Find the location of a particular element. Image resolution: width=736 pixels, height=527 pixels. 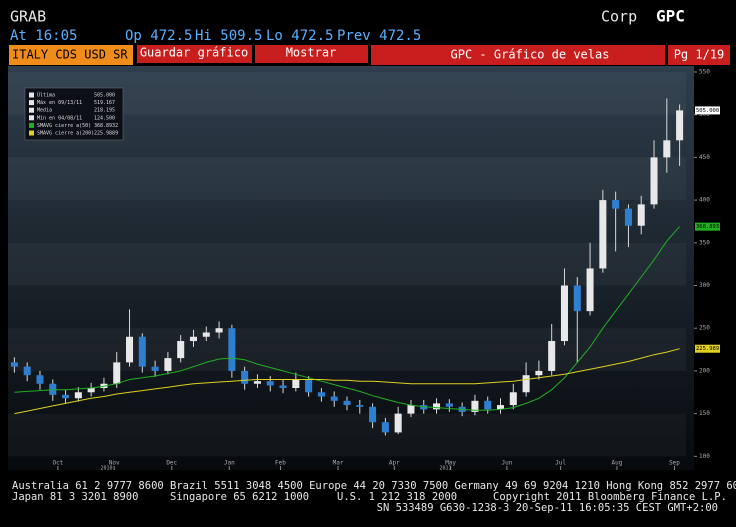

price-tag-label: 368.893 is located at coordinates (707, 227).